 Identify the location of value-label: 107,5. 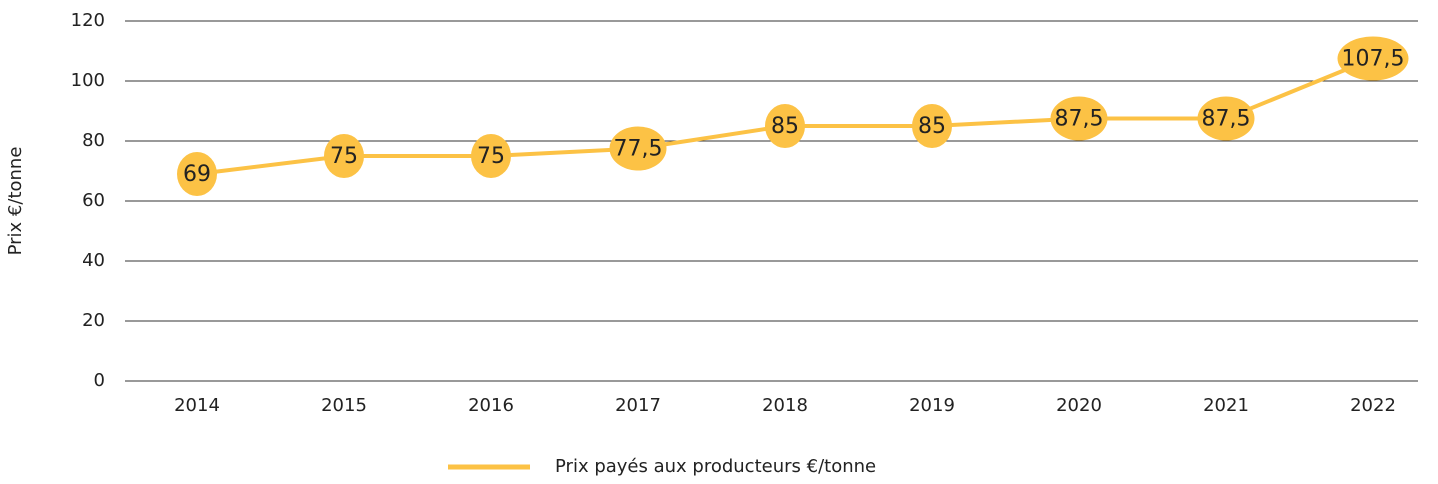
(1373, 59).